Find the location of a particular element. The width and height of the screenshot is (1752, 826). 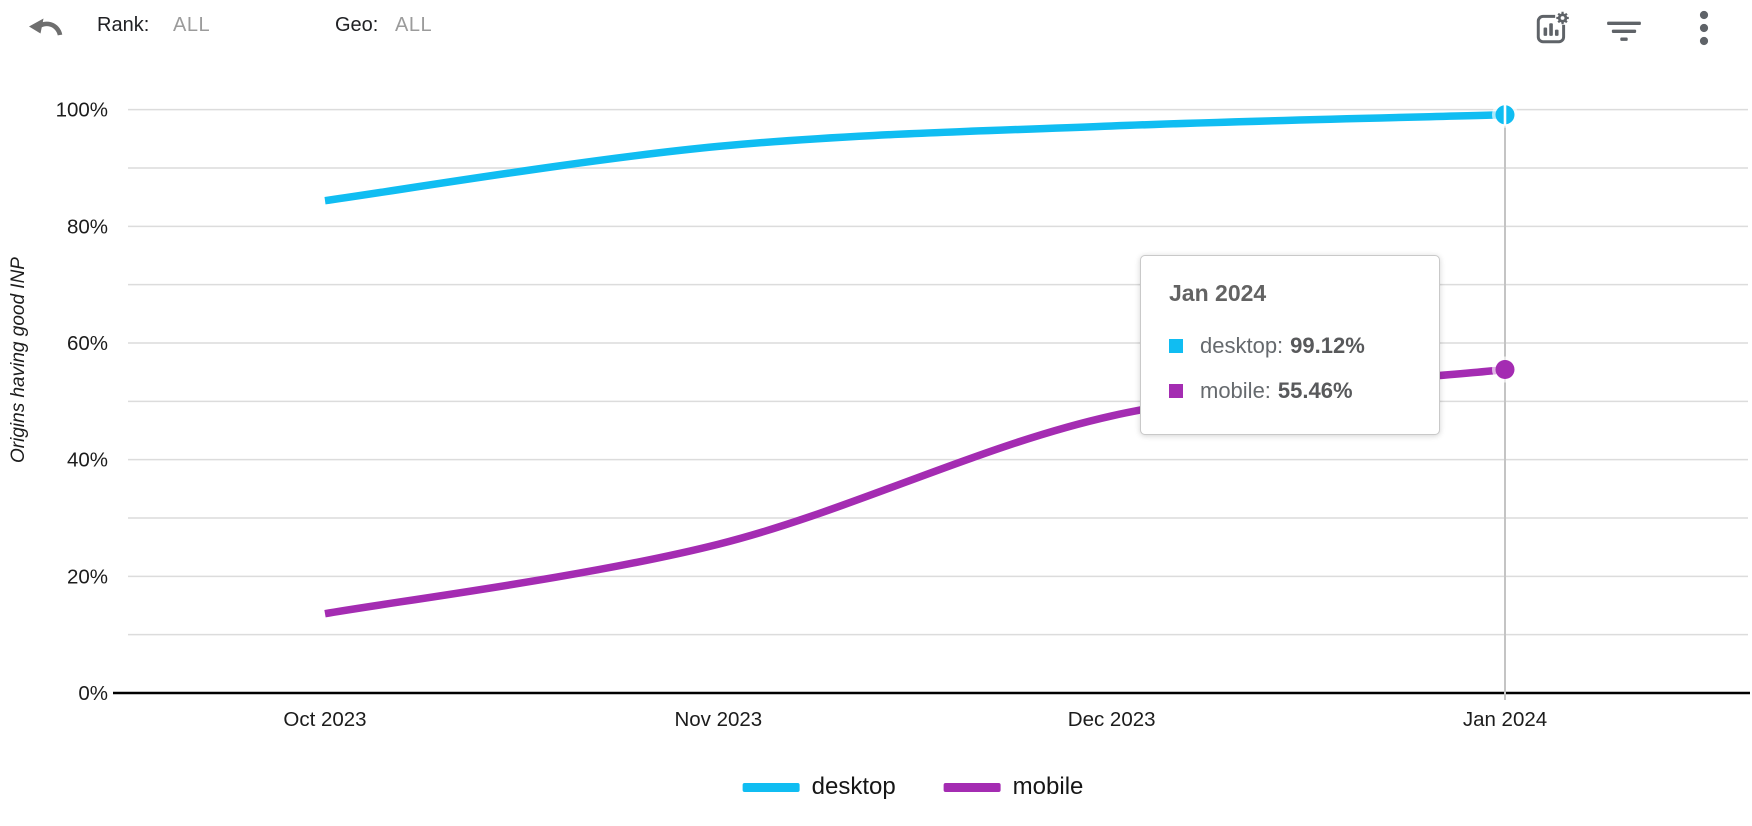

filter-icon is located at coordinates (1624, 28).